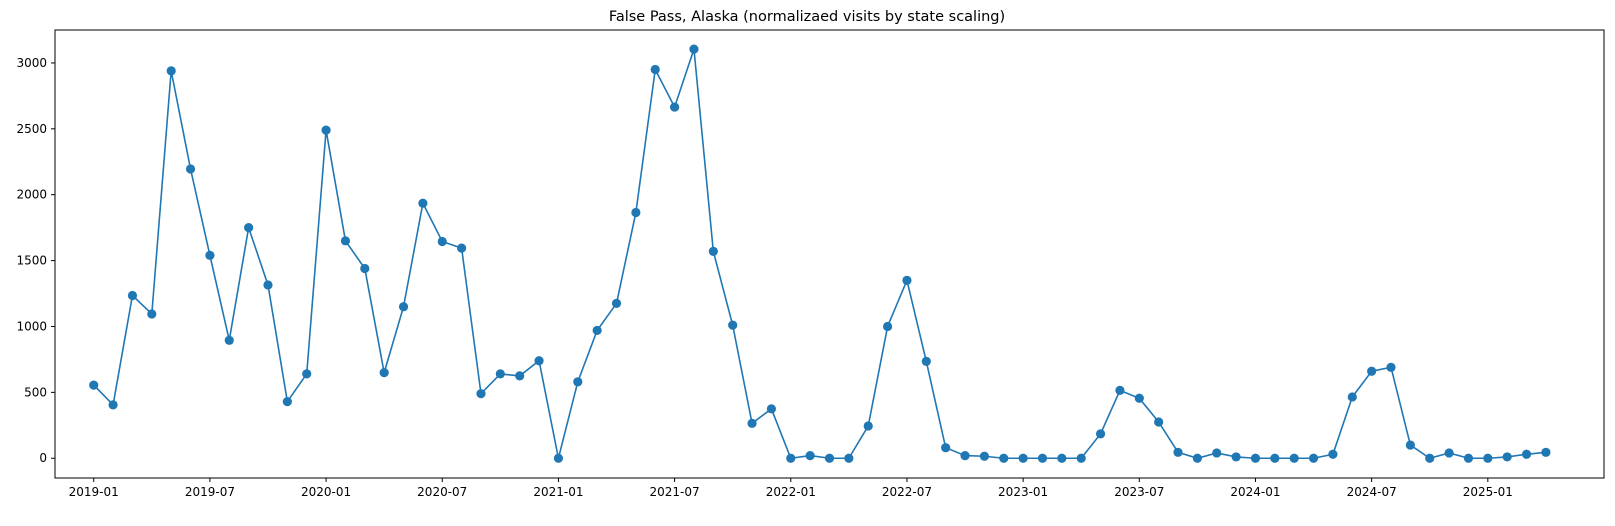  Describe the element at coordinates (326, 492) in the screenshot. I see `x-tick-label: 2020-01` at that location.